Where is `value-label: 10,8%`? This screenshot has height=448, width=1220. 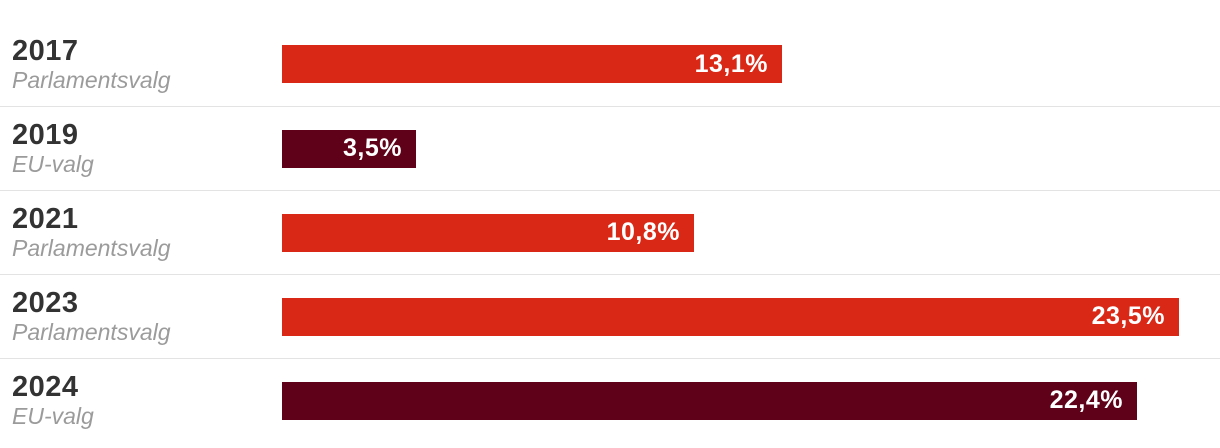 value-label: 10,8% is located at coordinates (643, 232).